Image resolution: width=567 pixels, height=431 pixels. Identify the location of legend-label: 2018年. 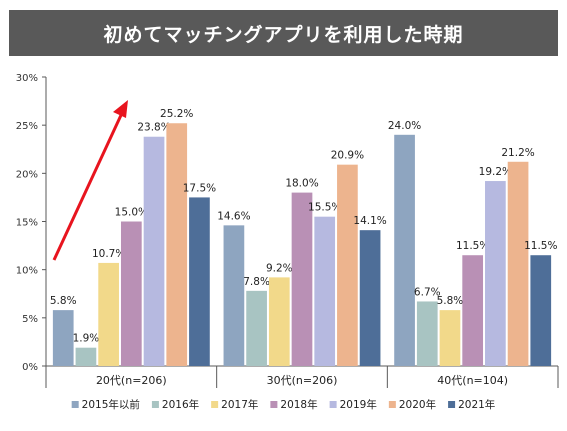
(298, 404).